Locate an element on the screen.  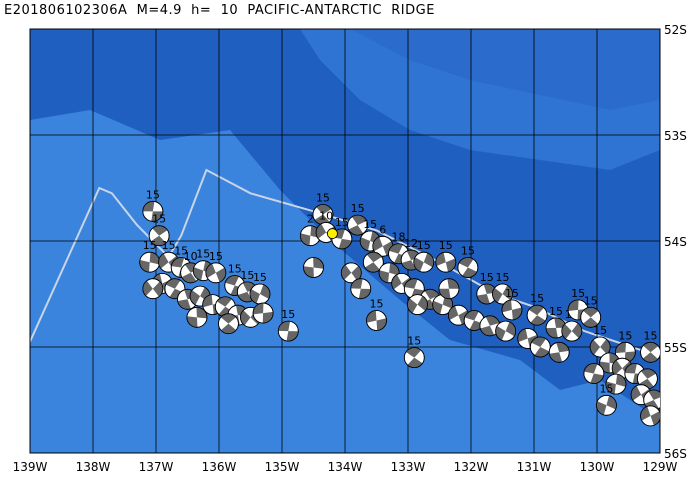
lon-tick-label: 134W is located at coordinates (345, 467).